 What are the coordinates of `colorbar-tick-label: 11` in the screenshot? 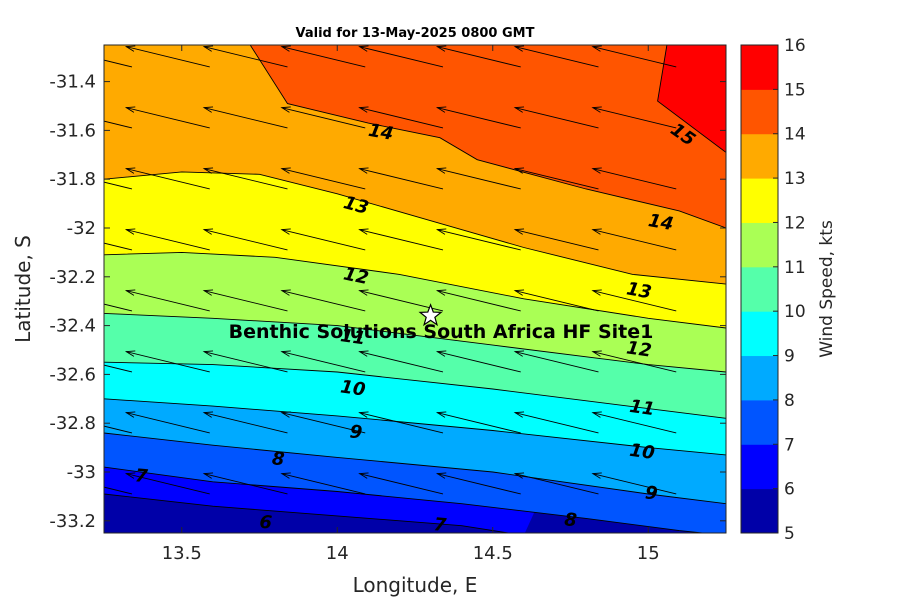 It's located at (795, 268).